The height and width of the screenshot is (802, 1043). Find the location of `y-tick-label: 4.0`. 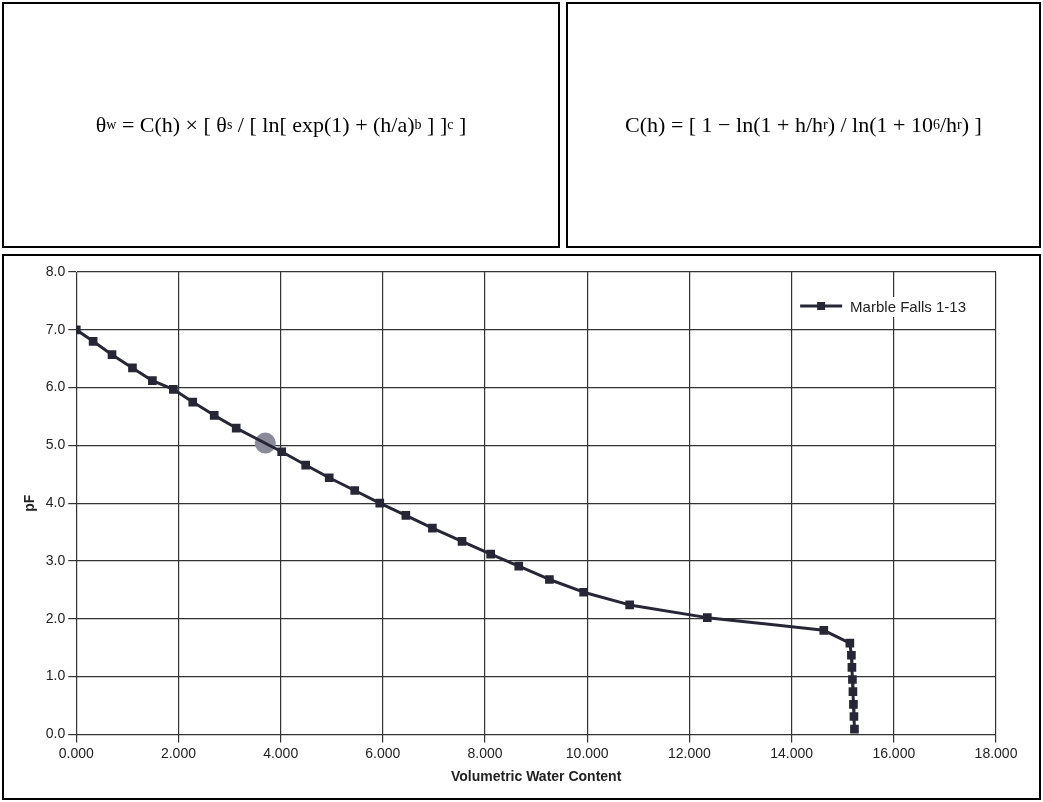

y-tick-label: 4.0 is located at coordinates (55, 502).